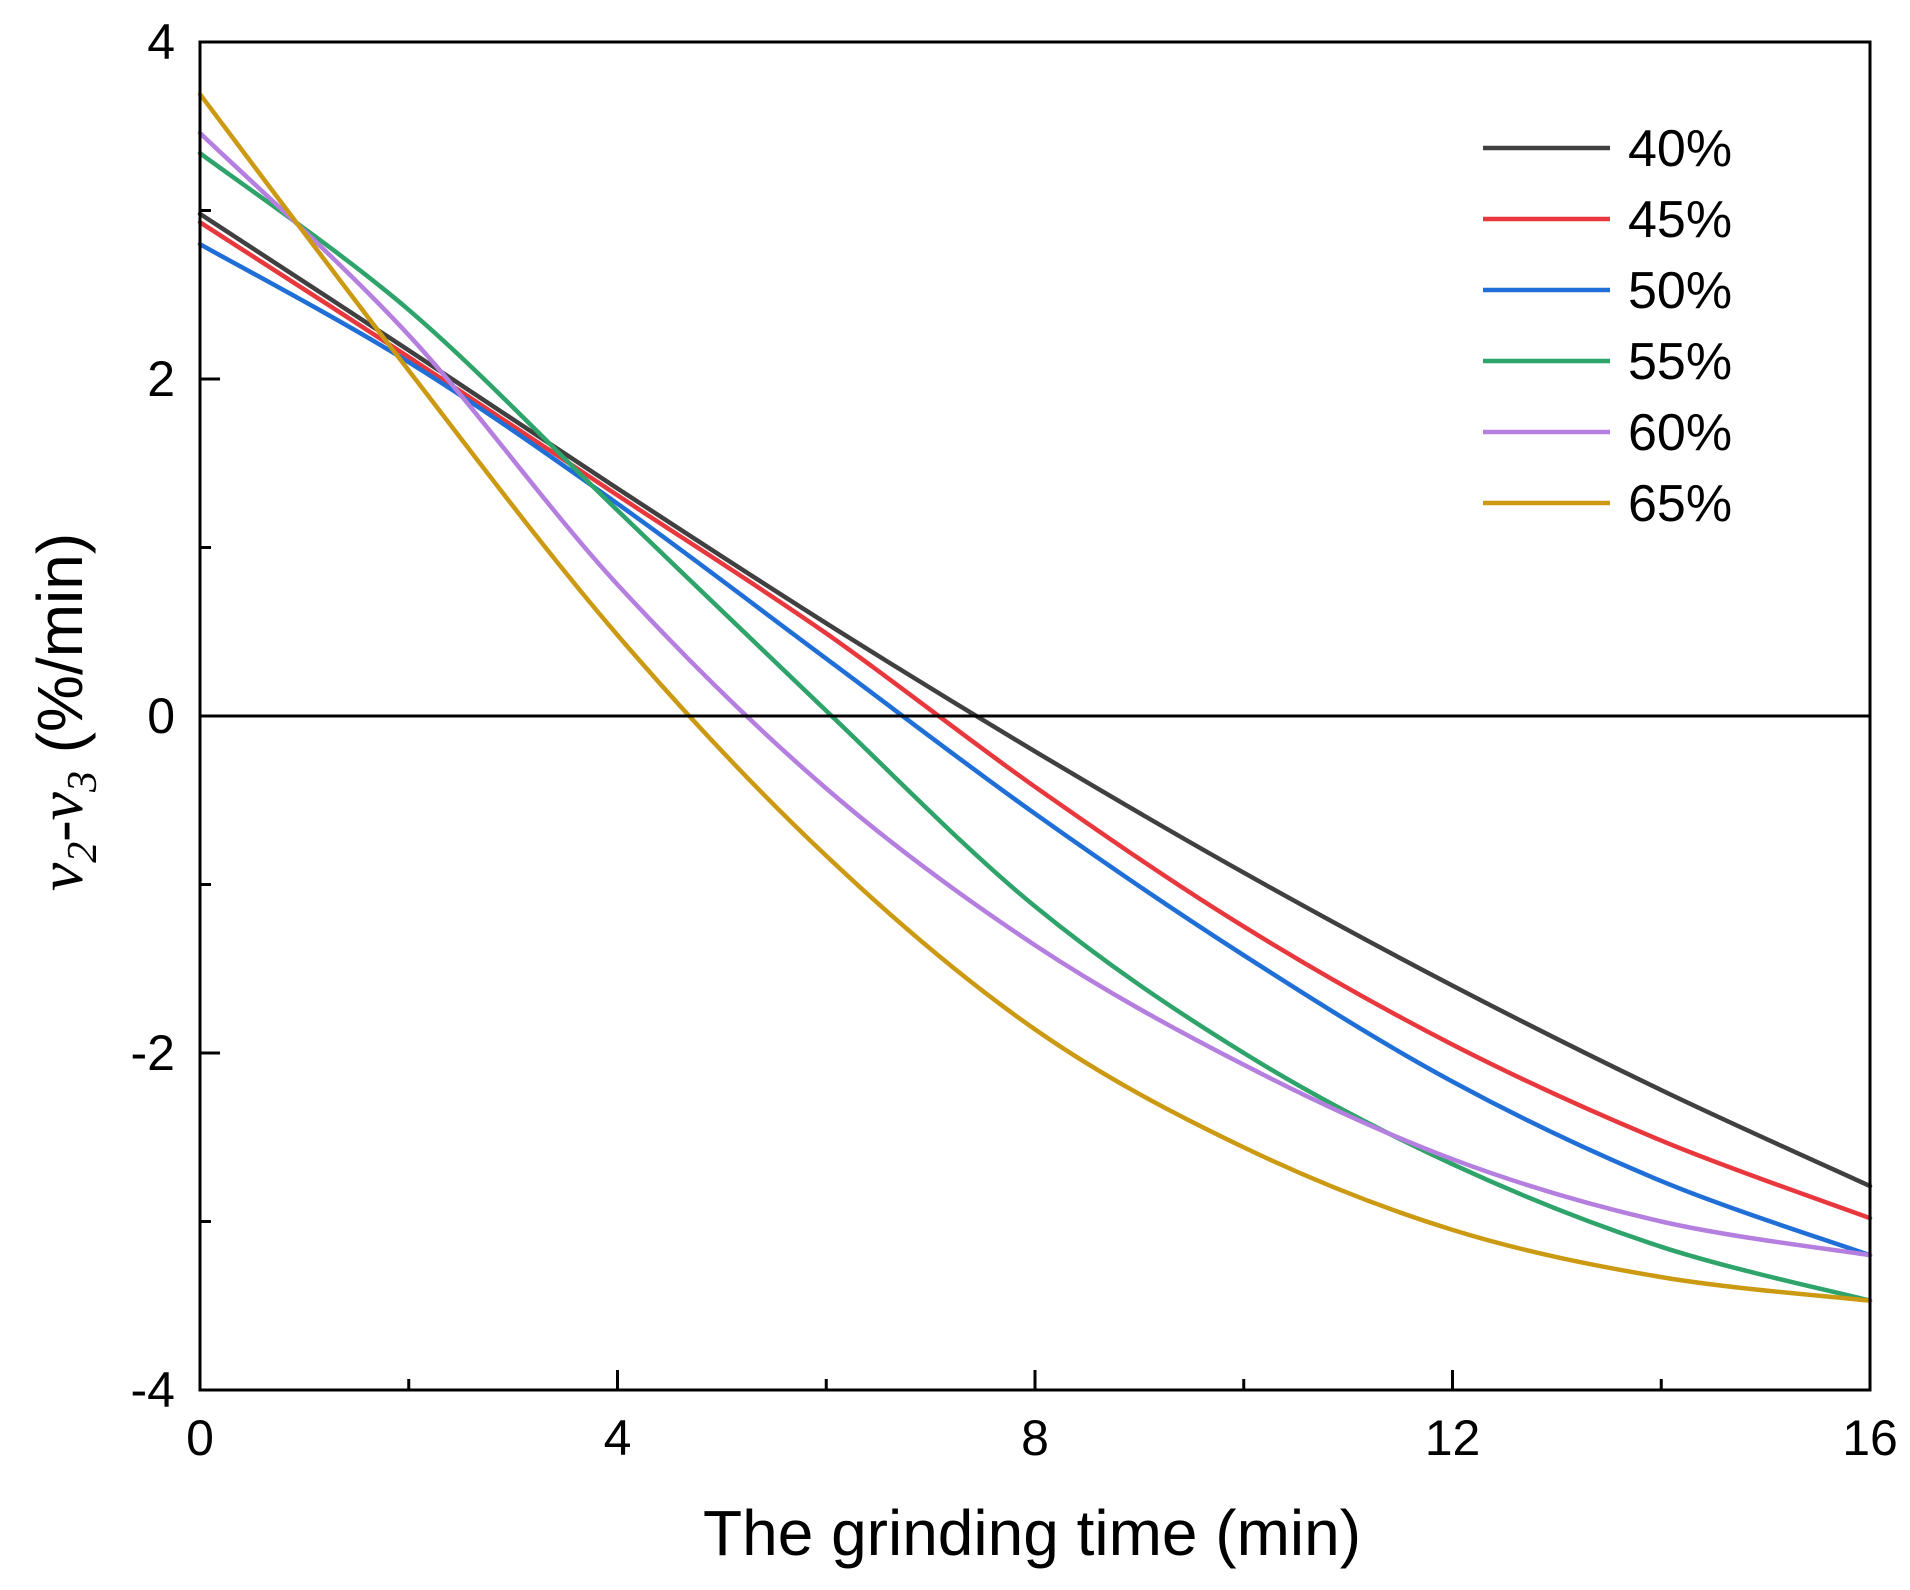 The height and width of the screenshot is (1590, 1910). Describe the element at coordinates (200, 1438) in the screenshot. I see `x-tick-label: 0` at that location.